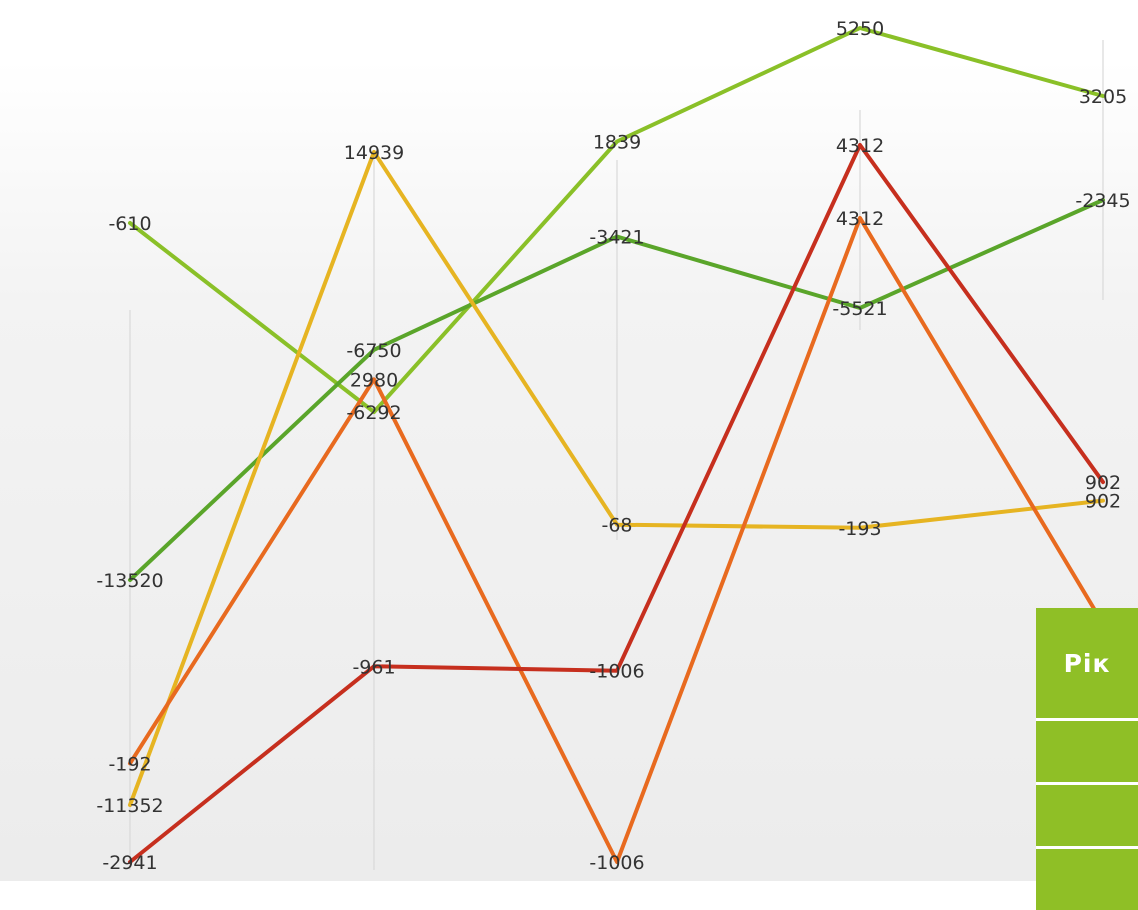  I want to click on data-label: -68, so click(616, 526).